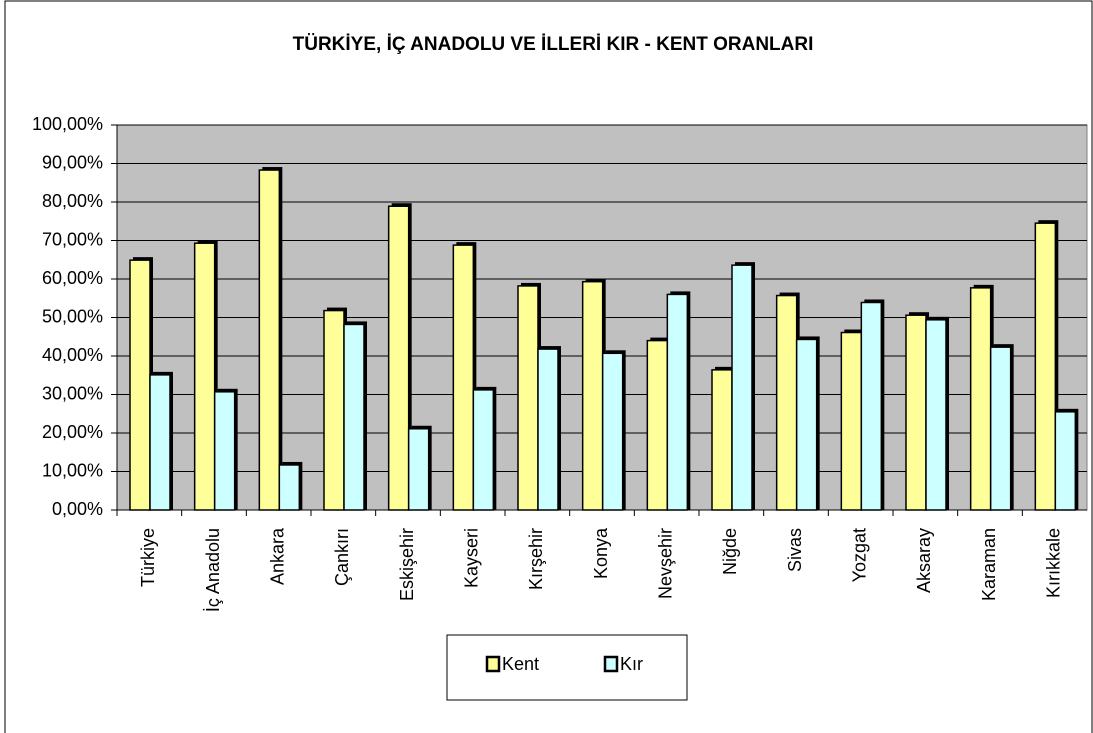  I want to click on y-tick-label: 100,00%, so click(67, 124).